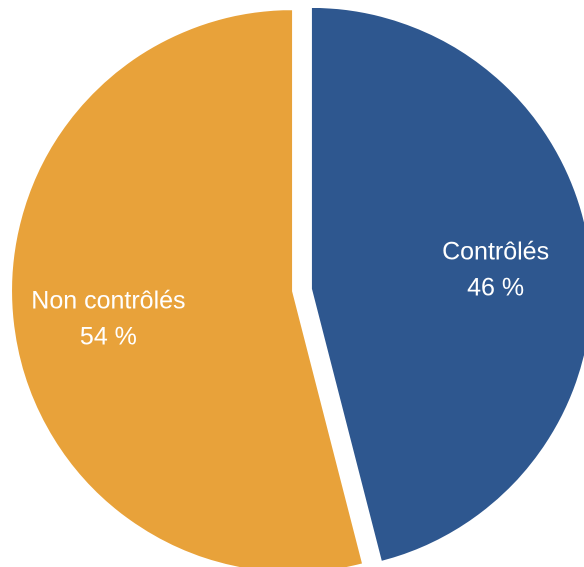 The width and height of the screenshot is (584, 567). What do you see at coordinates (108, 336) in the screenshot?
I see `slice-value-label: 54 %` at bounding box center [108, 336].